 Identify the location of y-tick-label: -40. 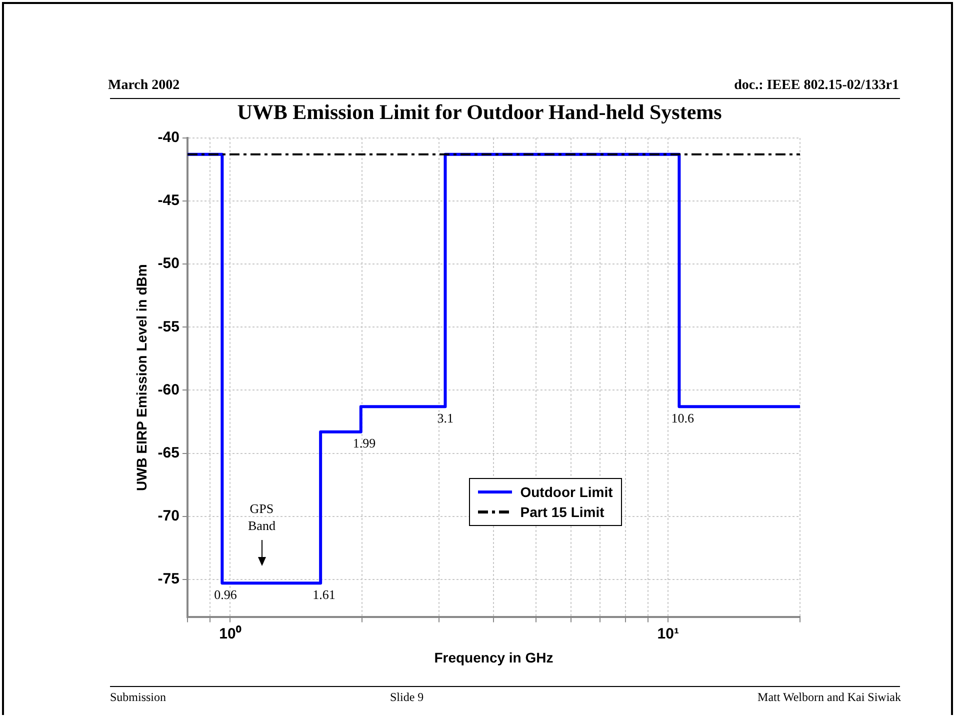
(169, 137).